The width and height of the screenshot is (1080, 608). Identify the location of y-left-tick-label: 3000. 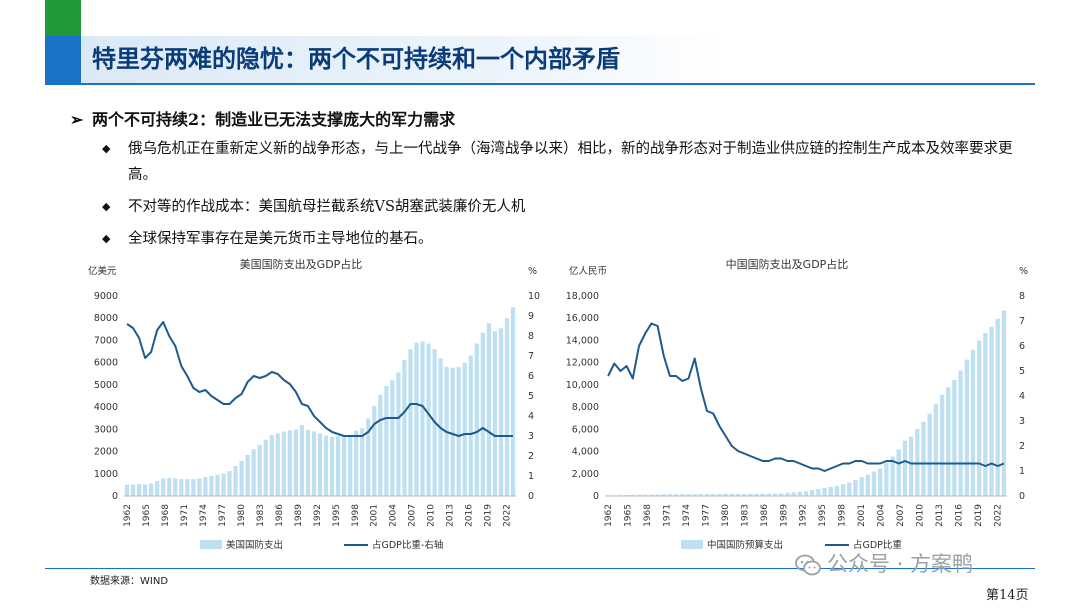
(106, 429).